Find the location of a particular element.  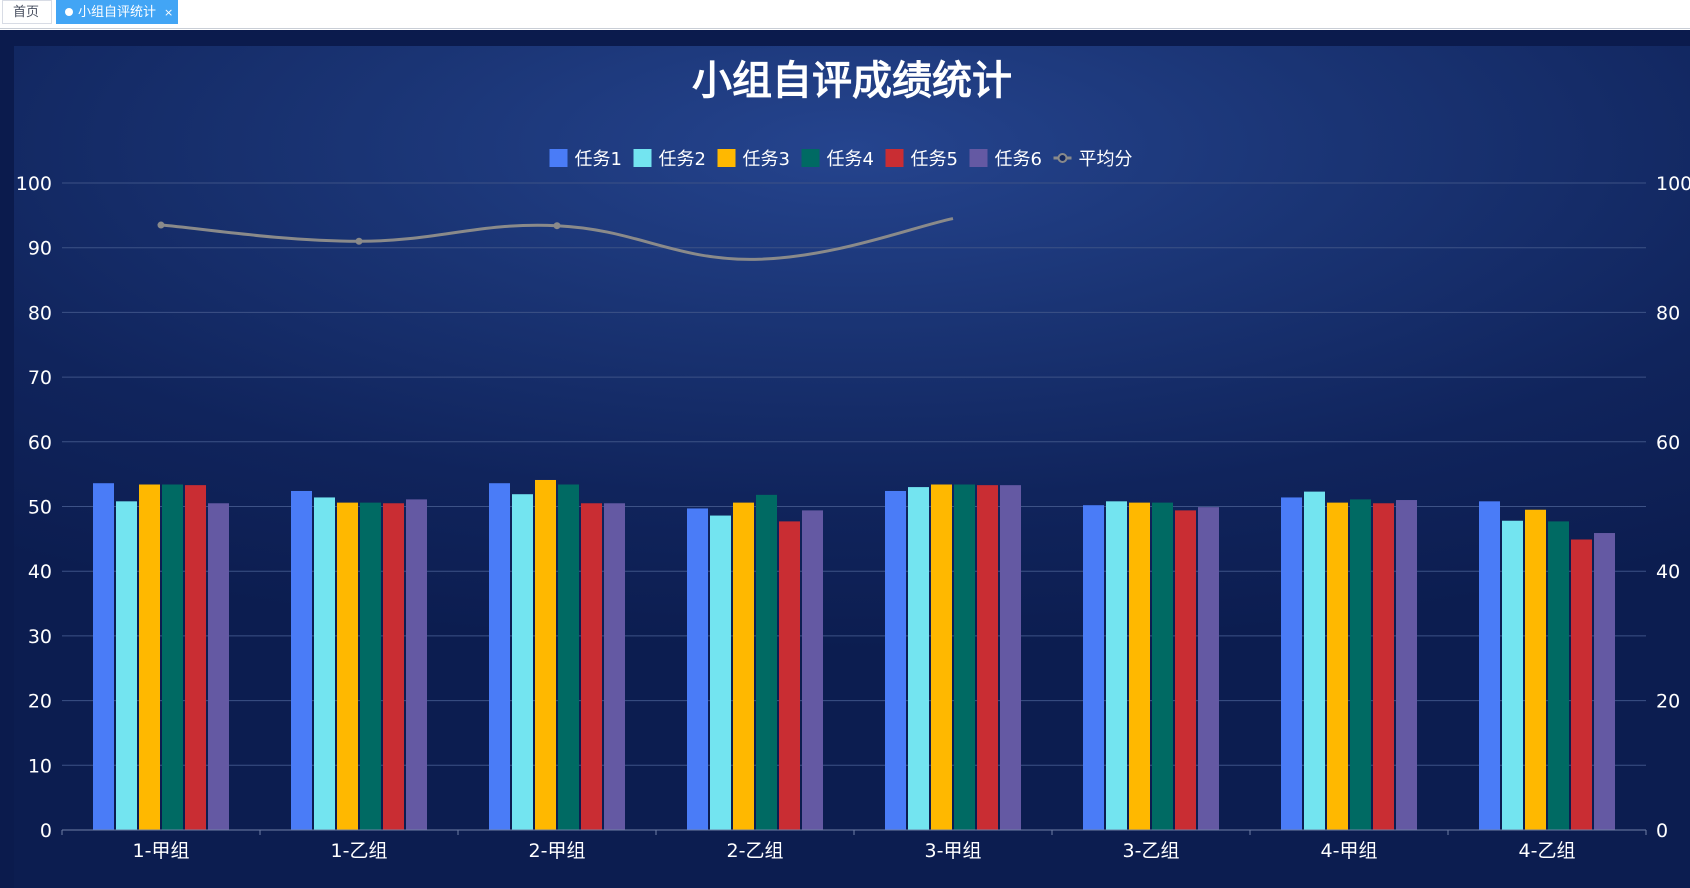

x-category-label: 3-甲组 is located at coordinates (953, 851).